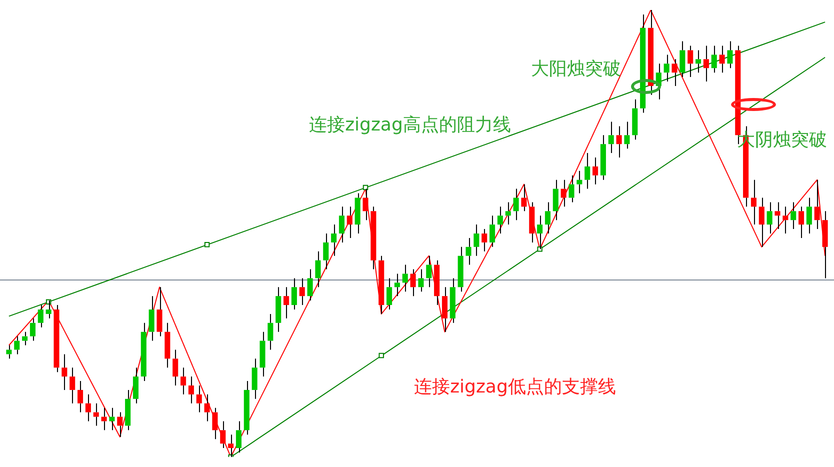 Image resolution: width=834 pixels, height=467 pixels. What do you see at coordinates (515, 387) in the screenshot?
I see `annotation: 连接zigzag低点的支撑线` at bounding box center [515, 387].